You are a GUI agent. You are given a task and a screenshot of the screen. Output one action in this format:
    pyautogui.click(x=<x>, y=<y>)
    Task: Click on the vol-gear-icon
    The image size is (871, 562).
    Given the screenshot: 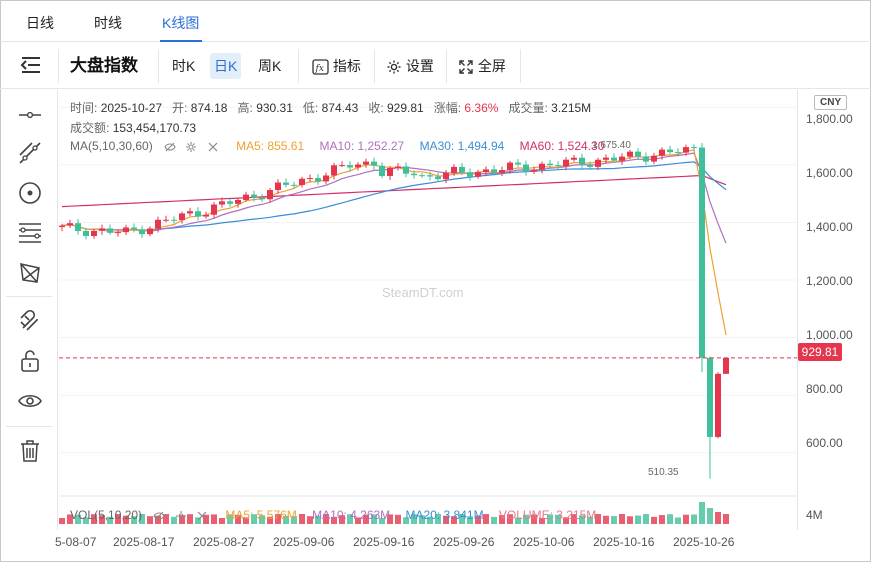 What is the action you would take?
    pyautogui.click(x=181, y=516)
    